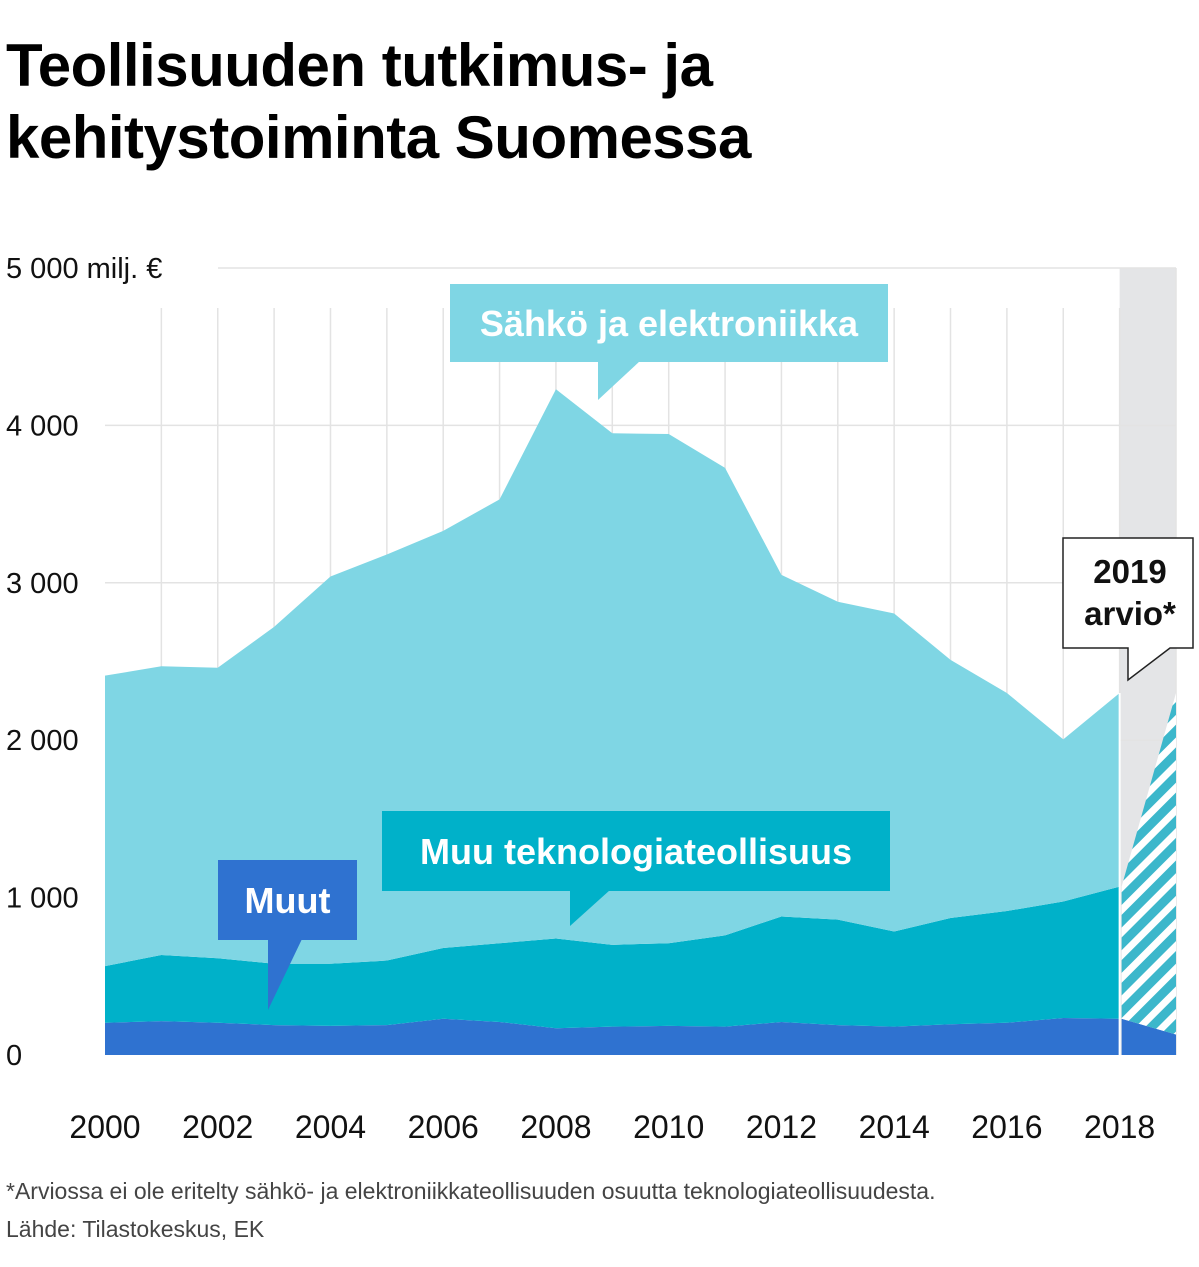 The width and height of the screenshot is (1199, 1267). I want to click on y-tick-label-2000: 2 000, so click(42, 741).